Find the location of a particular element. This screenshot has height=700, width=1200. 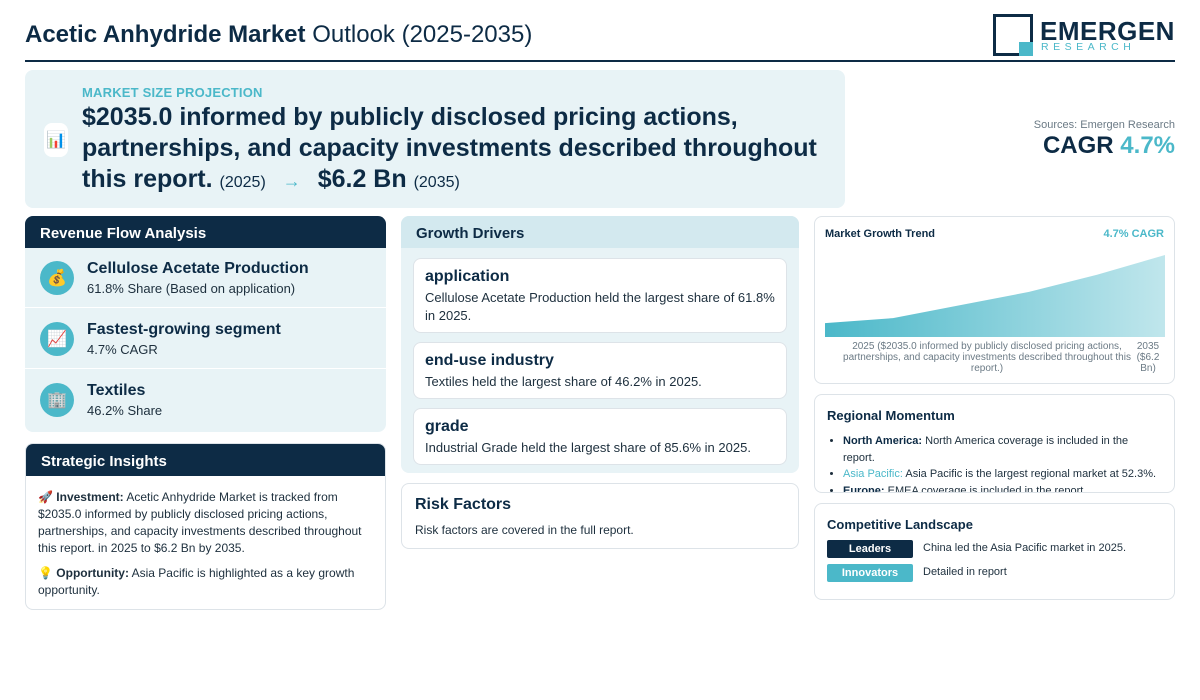

emergen-logo: EMERGEN RESEARCH is located at coordinates (1083, 35).